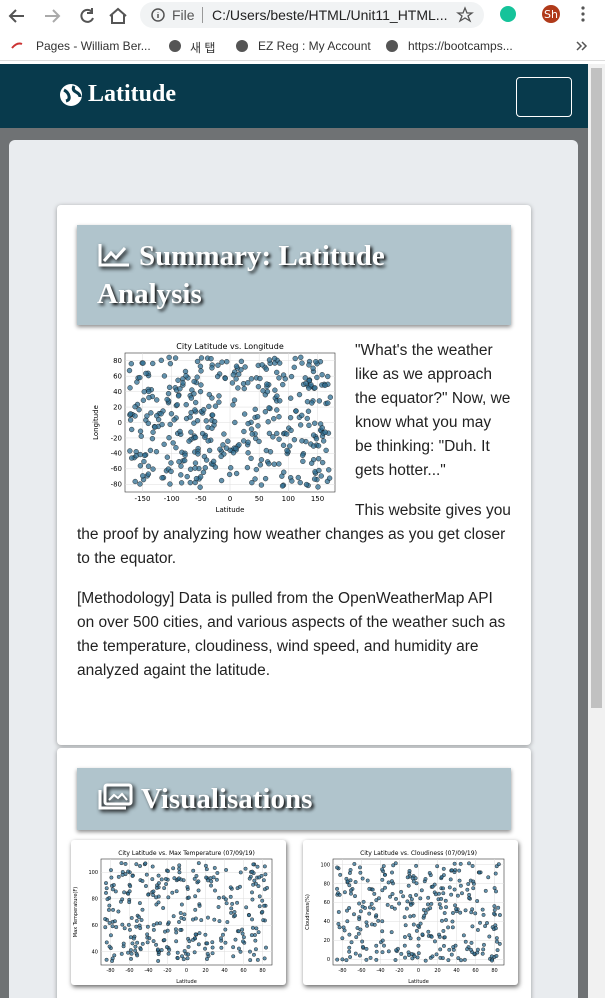  What do you see at coordinates (230, 510) in the screenshot?
I see `x-axis-label: Latitude` at bounding box center [230, 510].